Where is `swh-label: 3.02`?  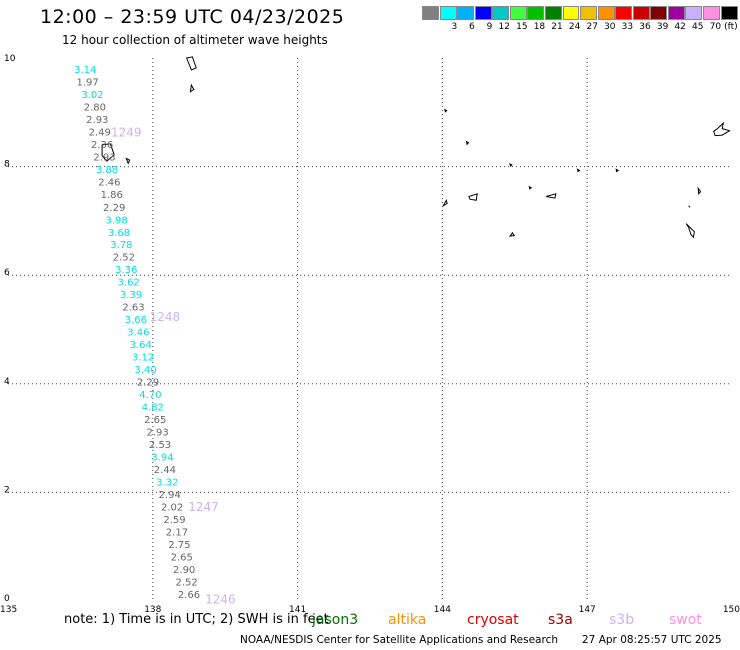
swh-label: 3.02 is located at coordinates (92, 95).